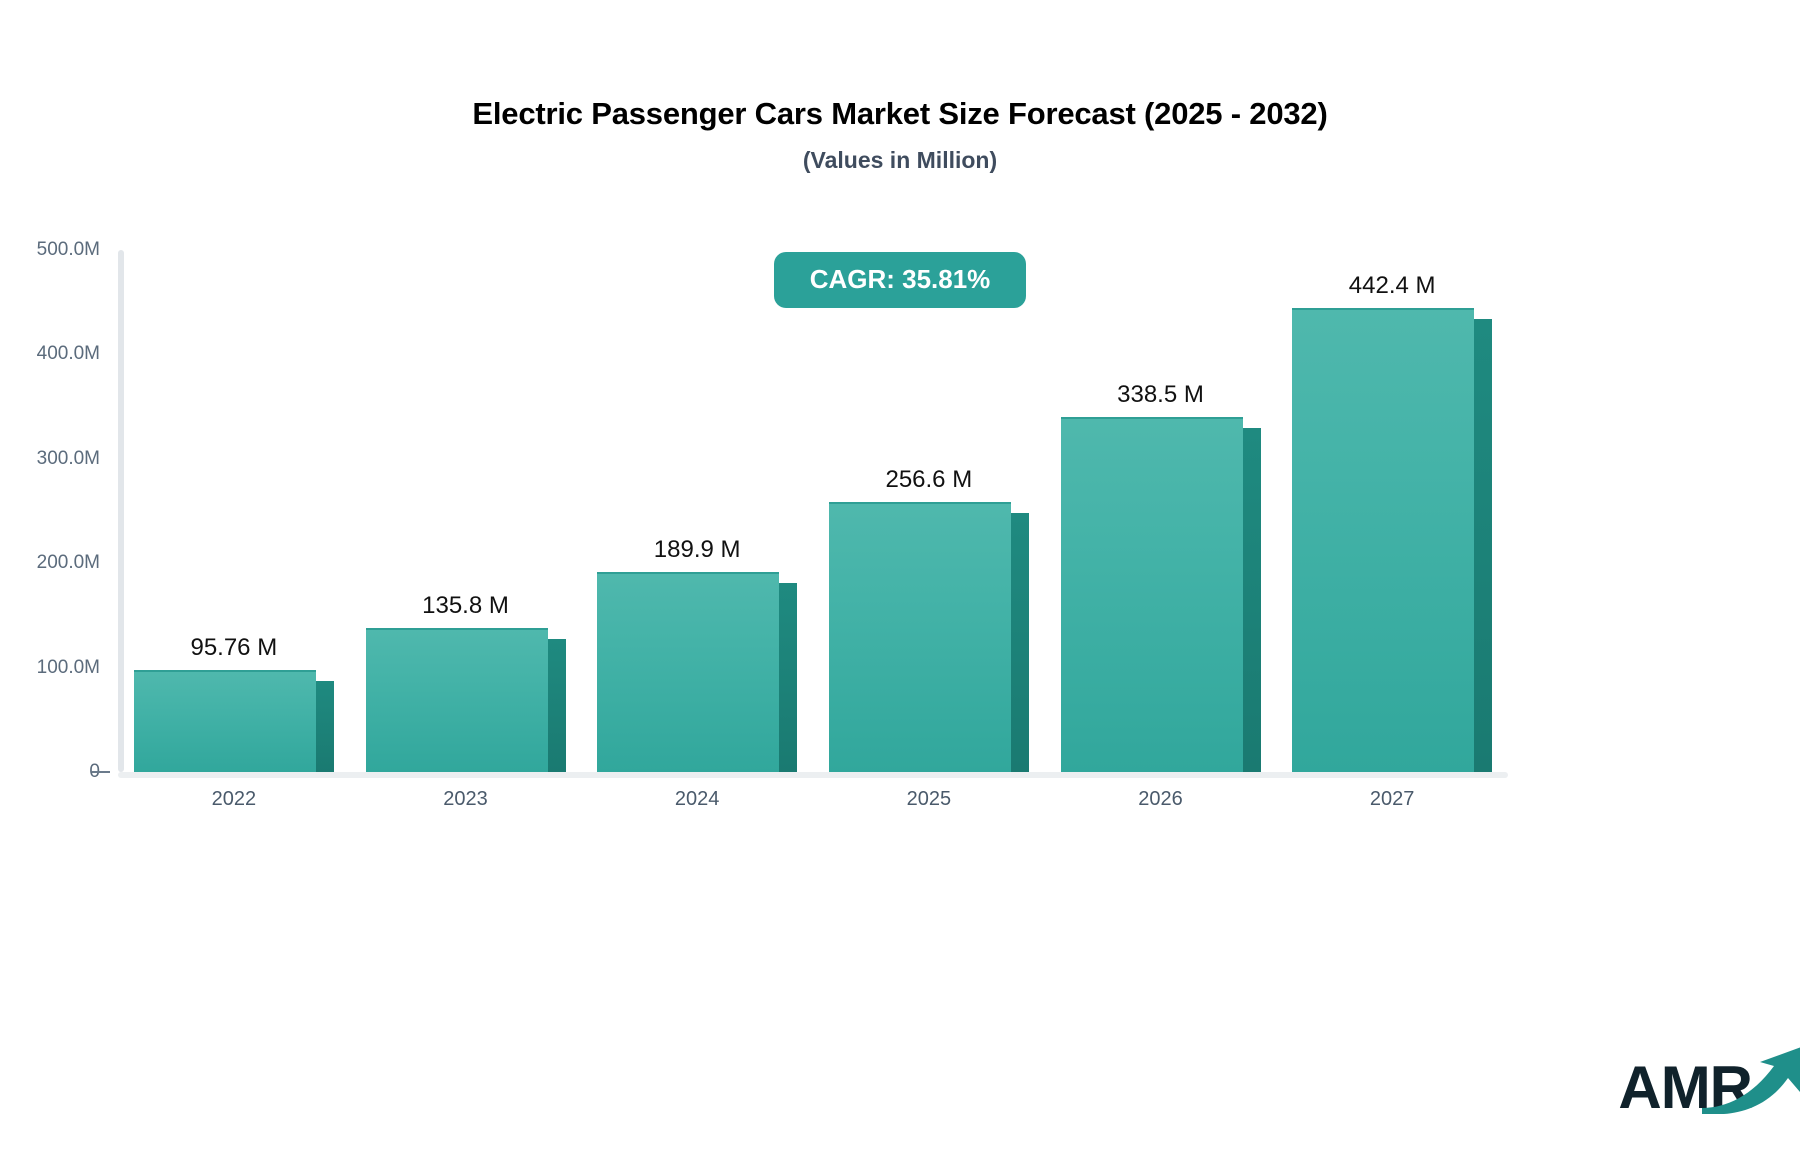 Image resolution: width=1800 pixels, height=1156 pixels. I want to click on bar-2026: 338.5 M, so click(1160, 511).